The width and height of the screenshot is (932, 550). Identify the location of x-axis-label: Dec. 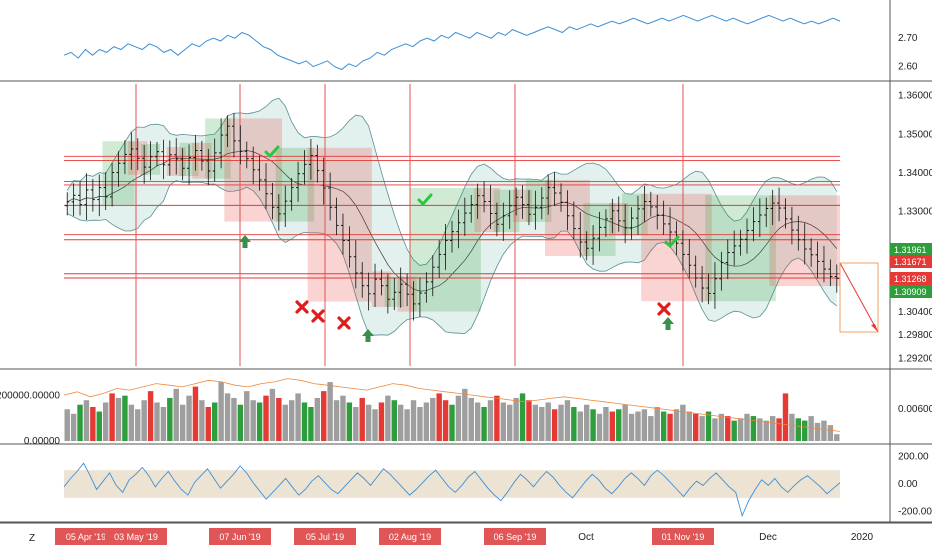
(768, 537).